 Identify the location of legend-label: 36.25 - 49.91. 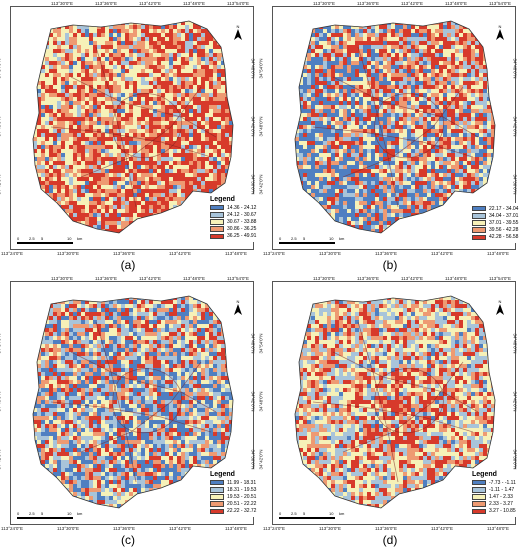
(242, 236).